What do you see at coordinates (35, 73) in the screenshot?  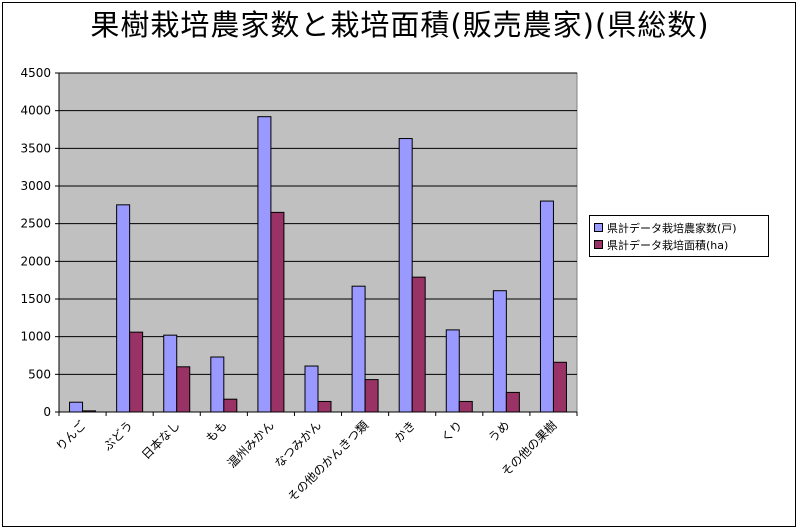 I see `y-tick-label: 4500` at bounding box center [35, 73].